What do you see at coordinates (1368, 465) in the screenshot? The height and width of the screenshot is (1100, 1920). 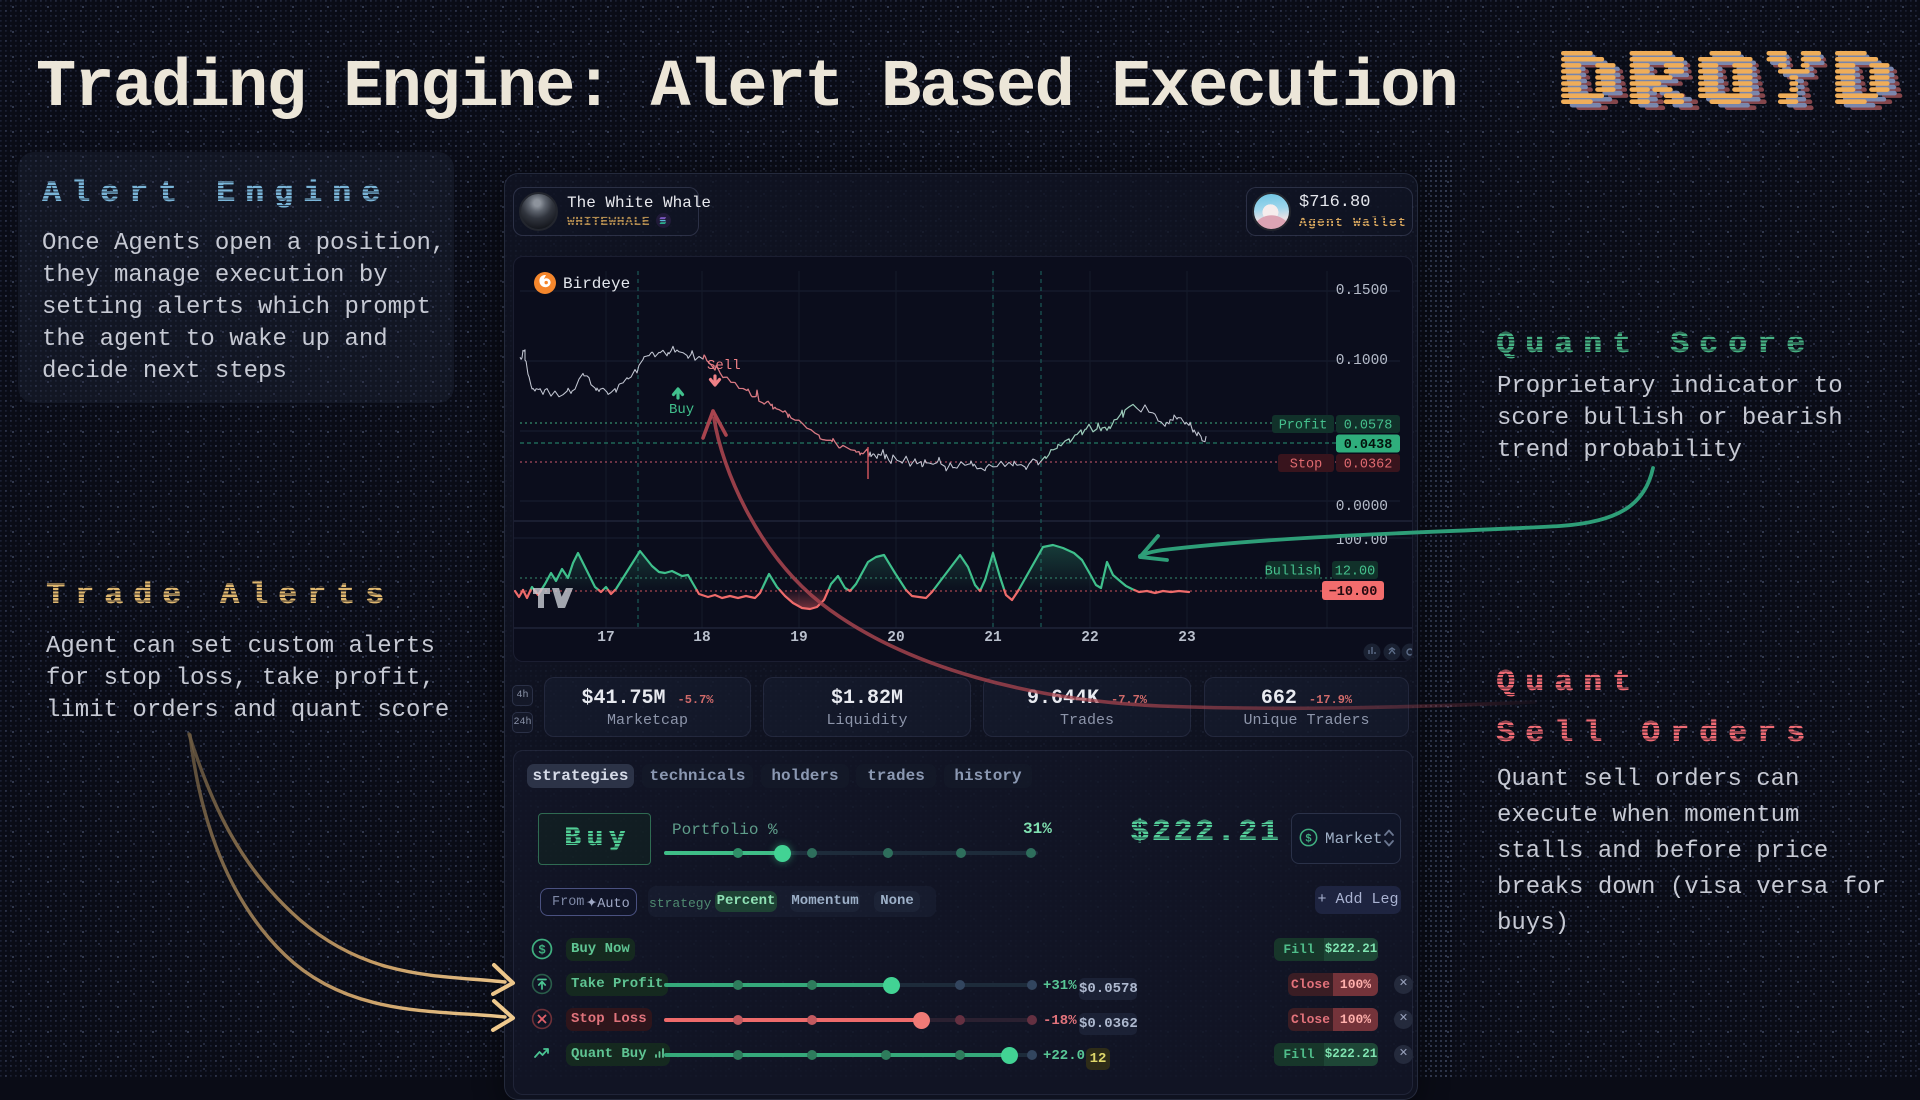 I see `svg-text: 0.0362` at bounding box center [1368, 465].